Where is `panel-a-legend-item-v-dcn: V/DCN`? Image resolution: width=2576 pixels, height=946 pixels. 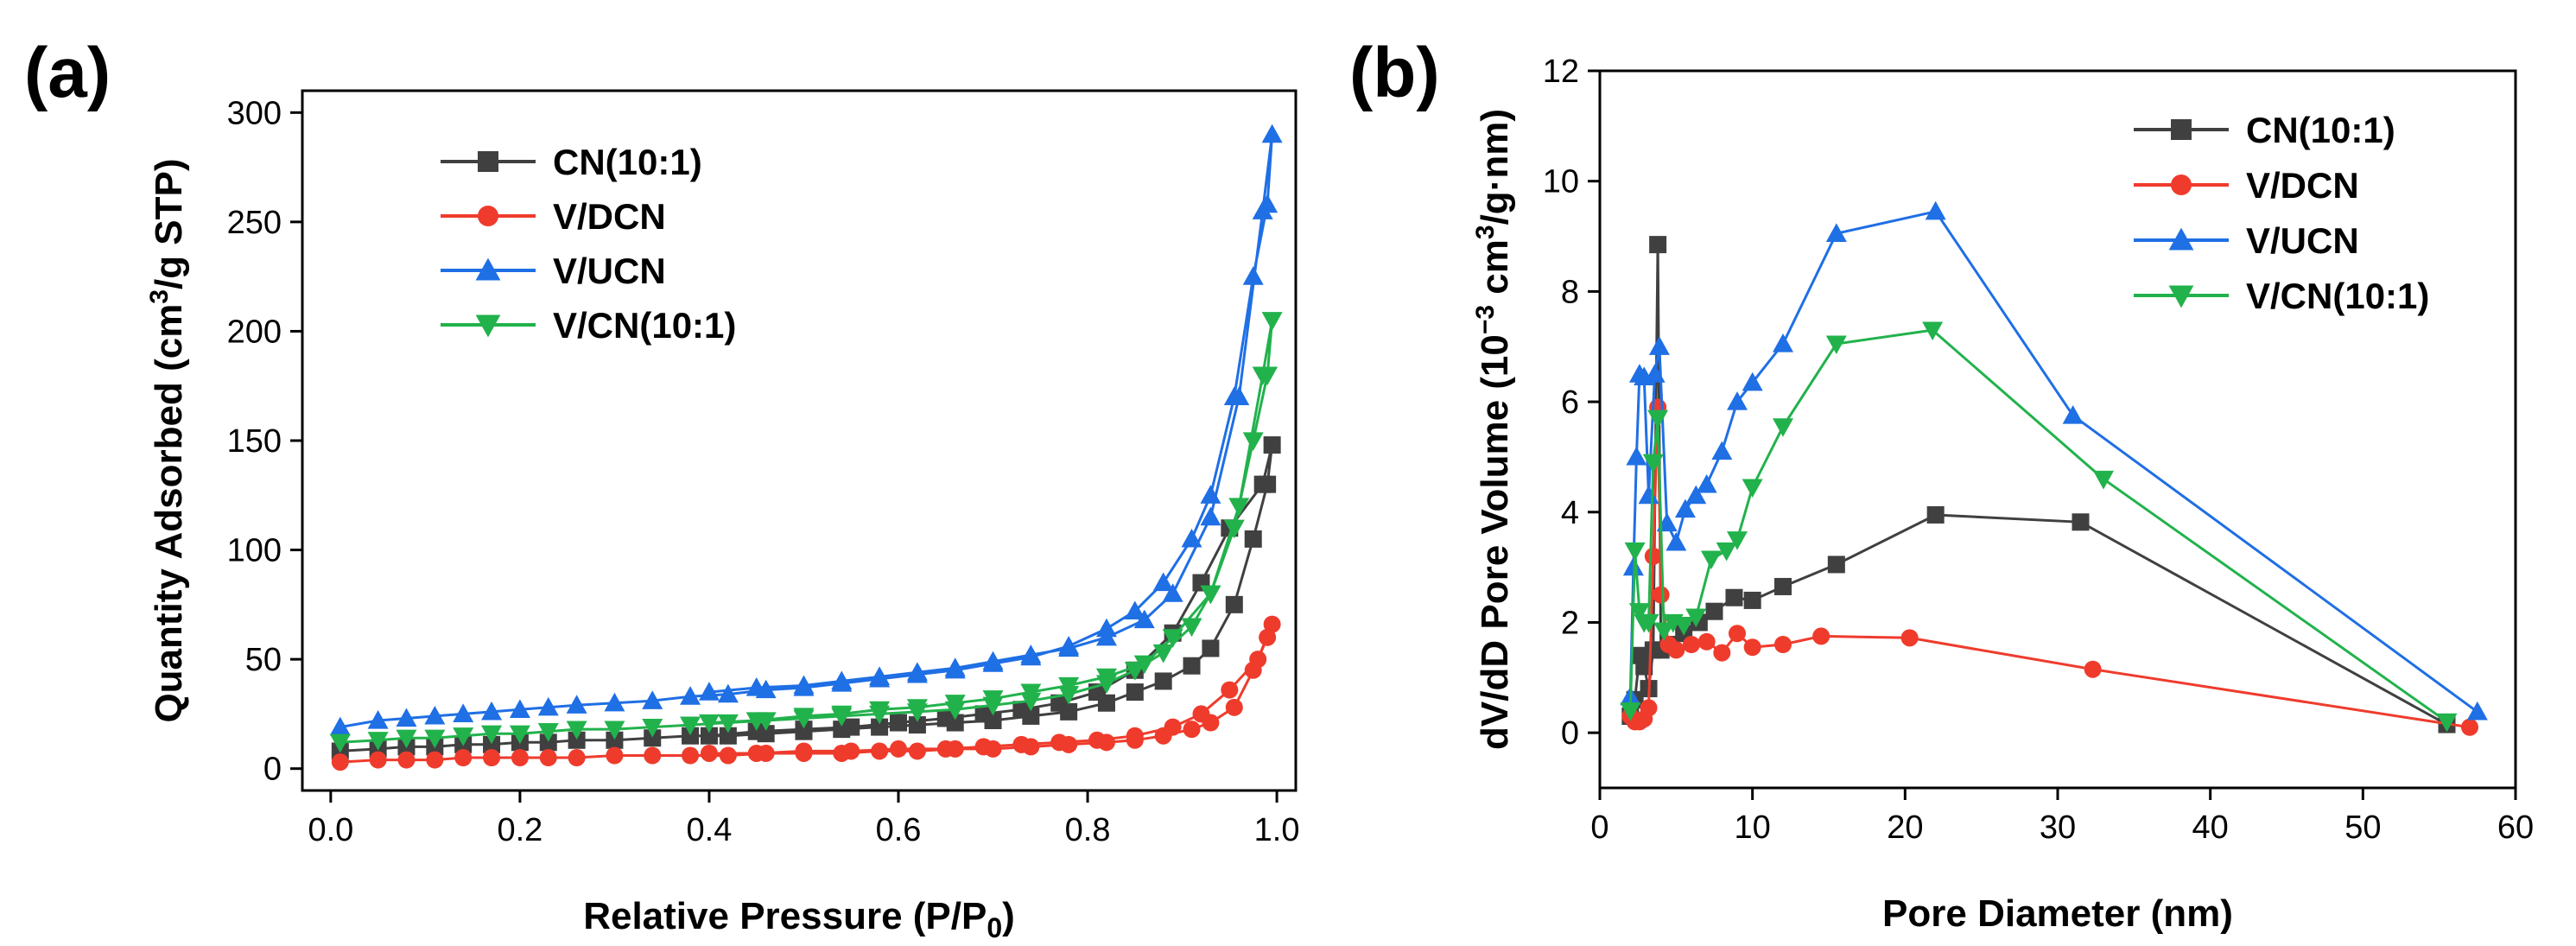 panel-a-legend-item-v-dcn: V/DCN is located at coordinates (553, 216).